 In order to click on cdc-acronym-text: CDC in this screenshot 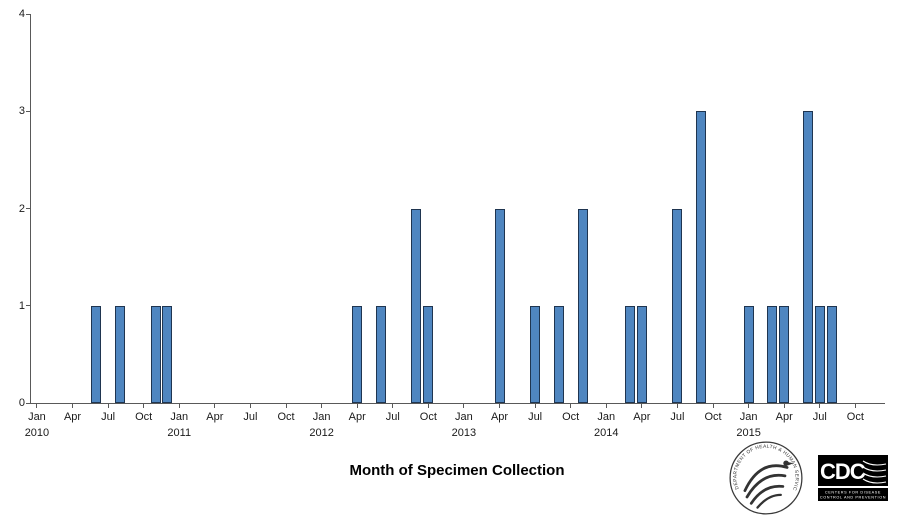, I will do `click(843, 471)`.